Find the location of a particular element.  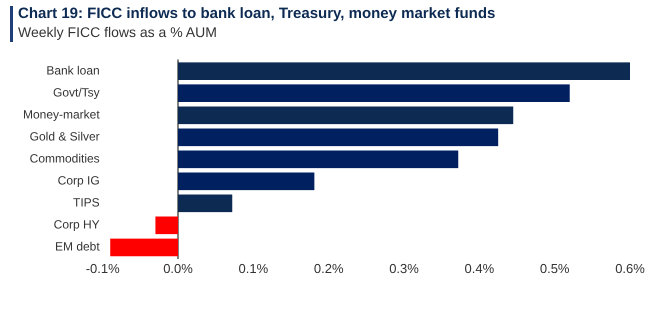

chart-title: Chart 19: FICC inflows to bank loan, Treasury, money market funds is located at coordinates (257, 13).